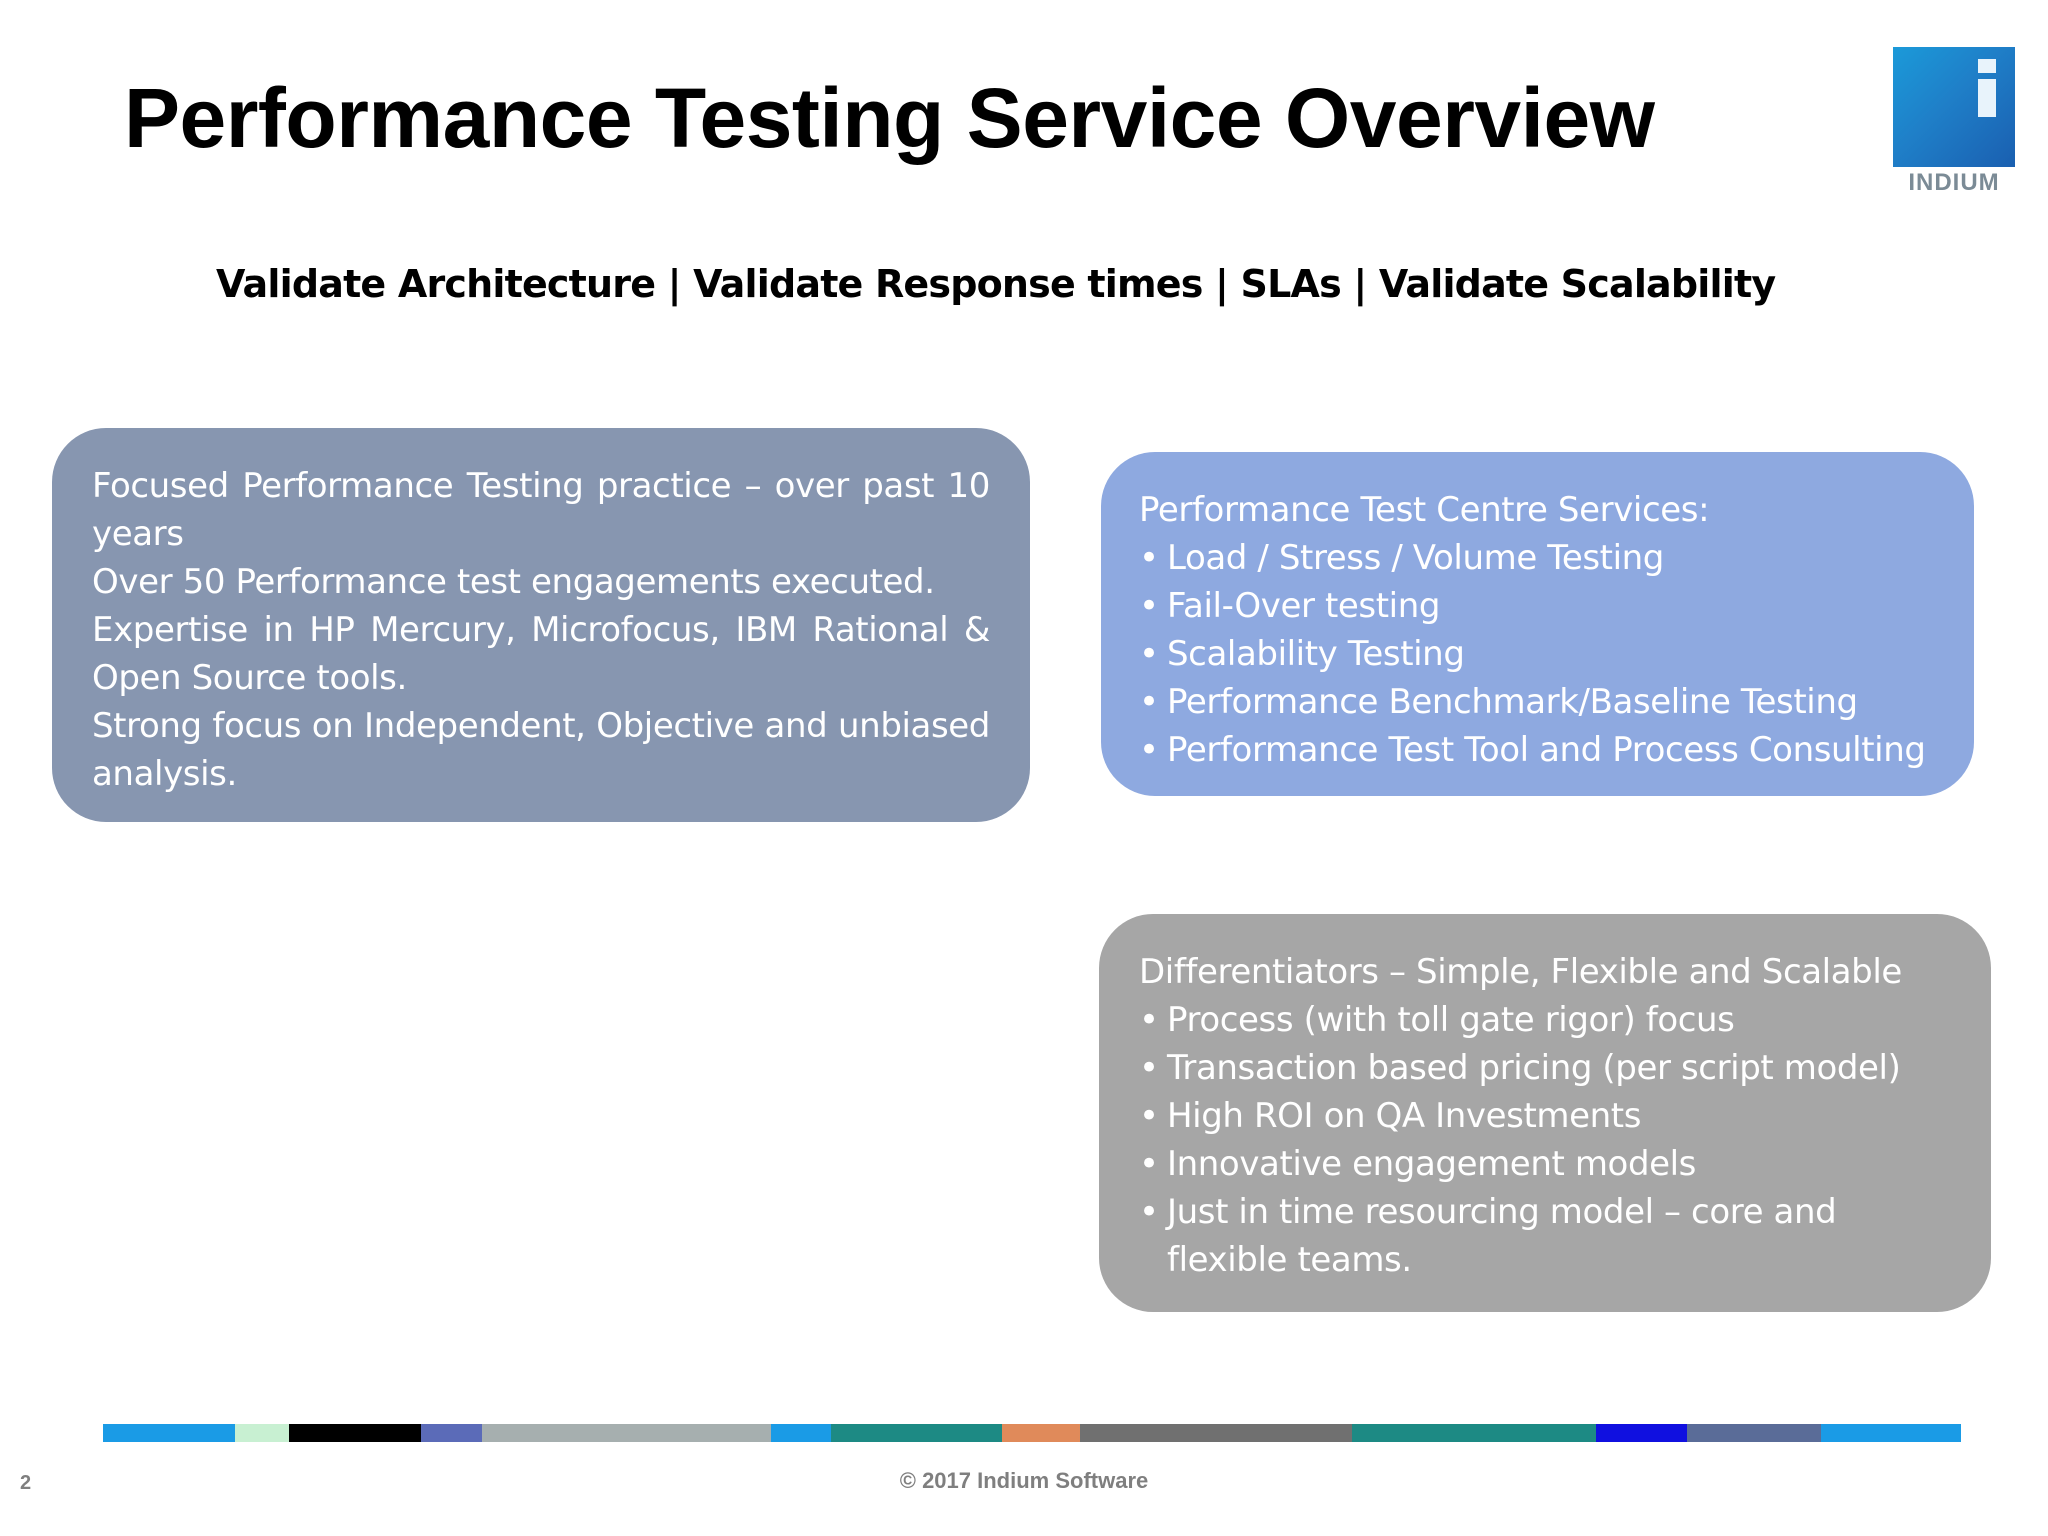 This screenshot has height=1536, width=2048. I want to click on indium-logo: INDIUM, so click(1955, 122).